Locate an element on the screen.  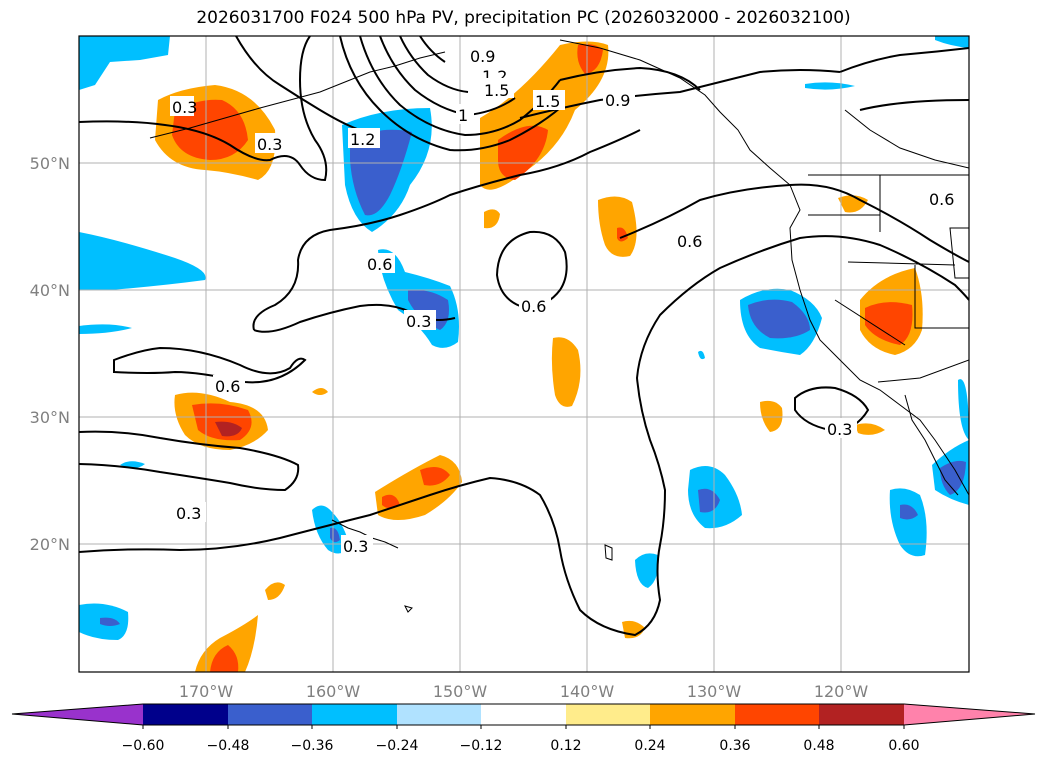
lat-tick-label: 30°N is located at coordinates (50, 417).